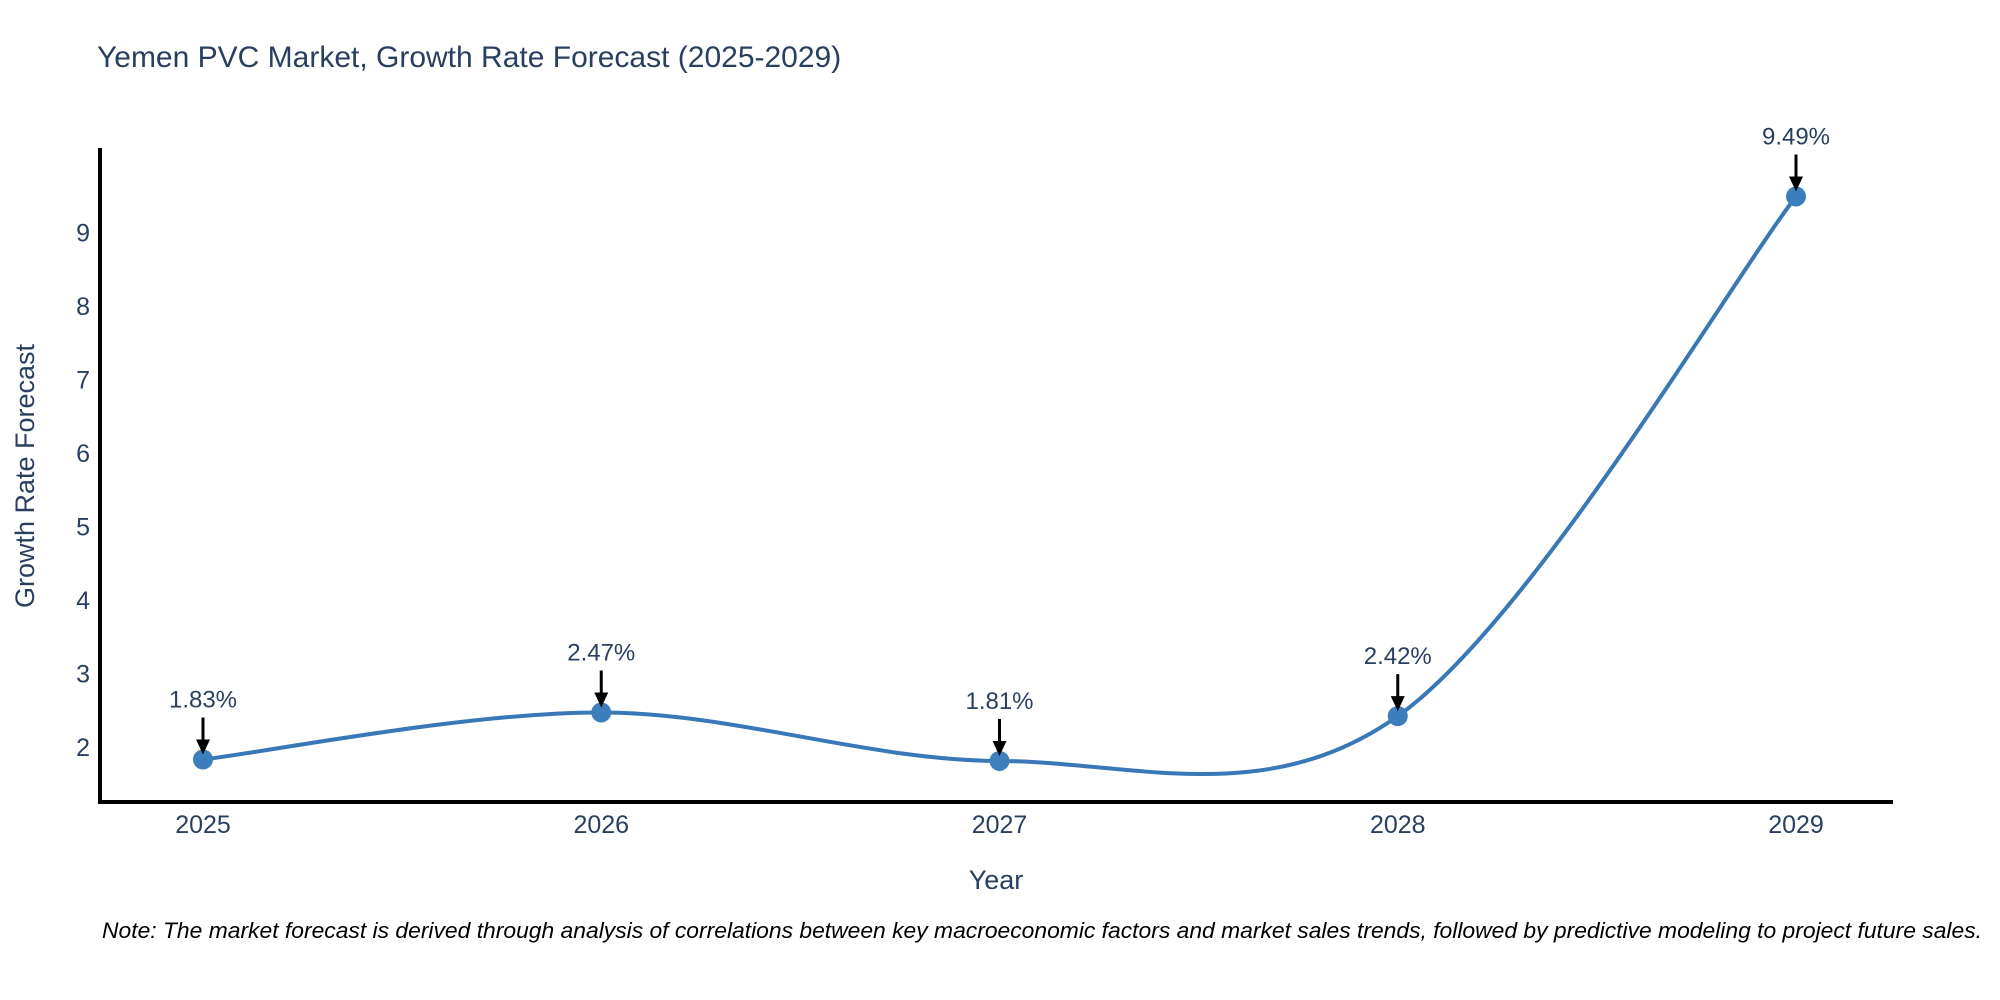  What do you see at coordinates (601, 825) in the screenshot?
I see `x-tick-label: 2026` at bounding box center [601, 825].